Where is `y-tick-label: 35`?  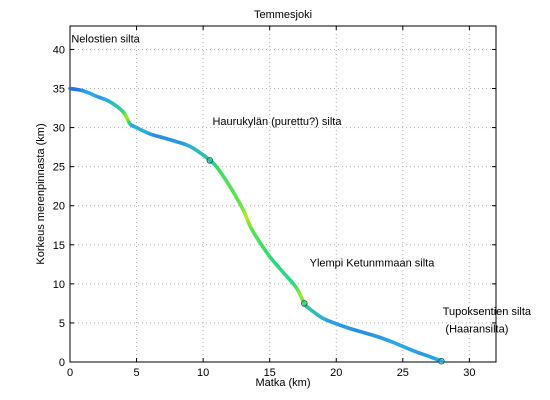 y-tick-label: 35 is located at coordinates (59, 90).